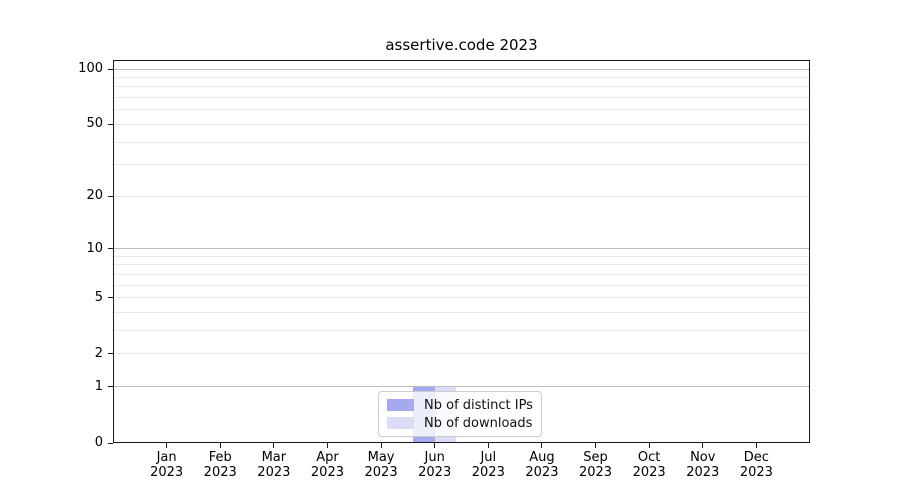  Describe the element at coordinates (649, 465) in the screenshot. I see `x-tick-label: Oct 2023` at that location.